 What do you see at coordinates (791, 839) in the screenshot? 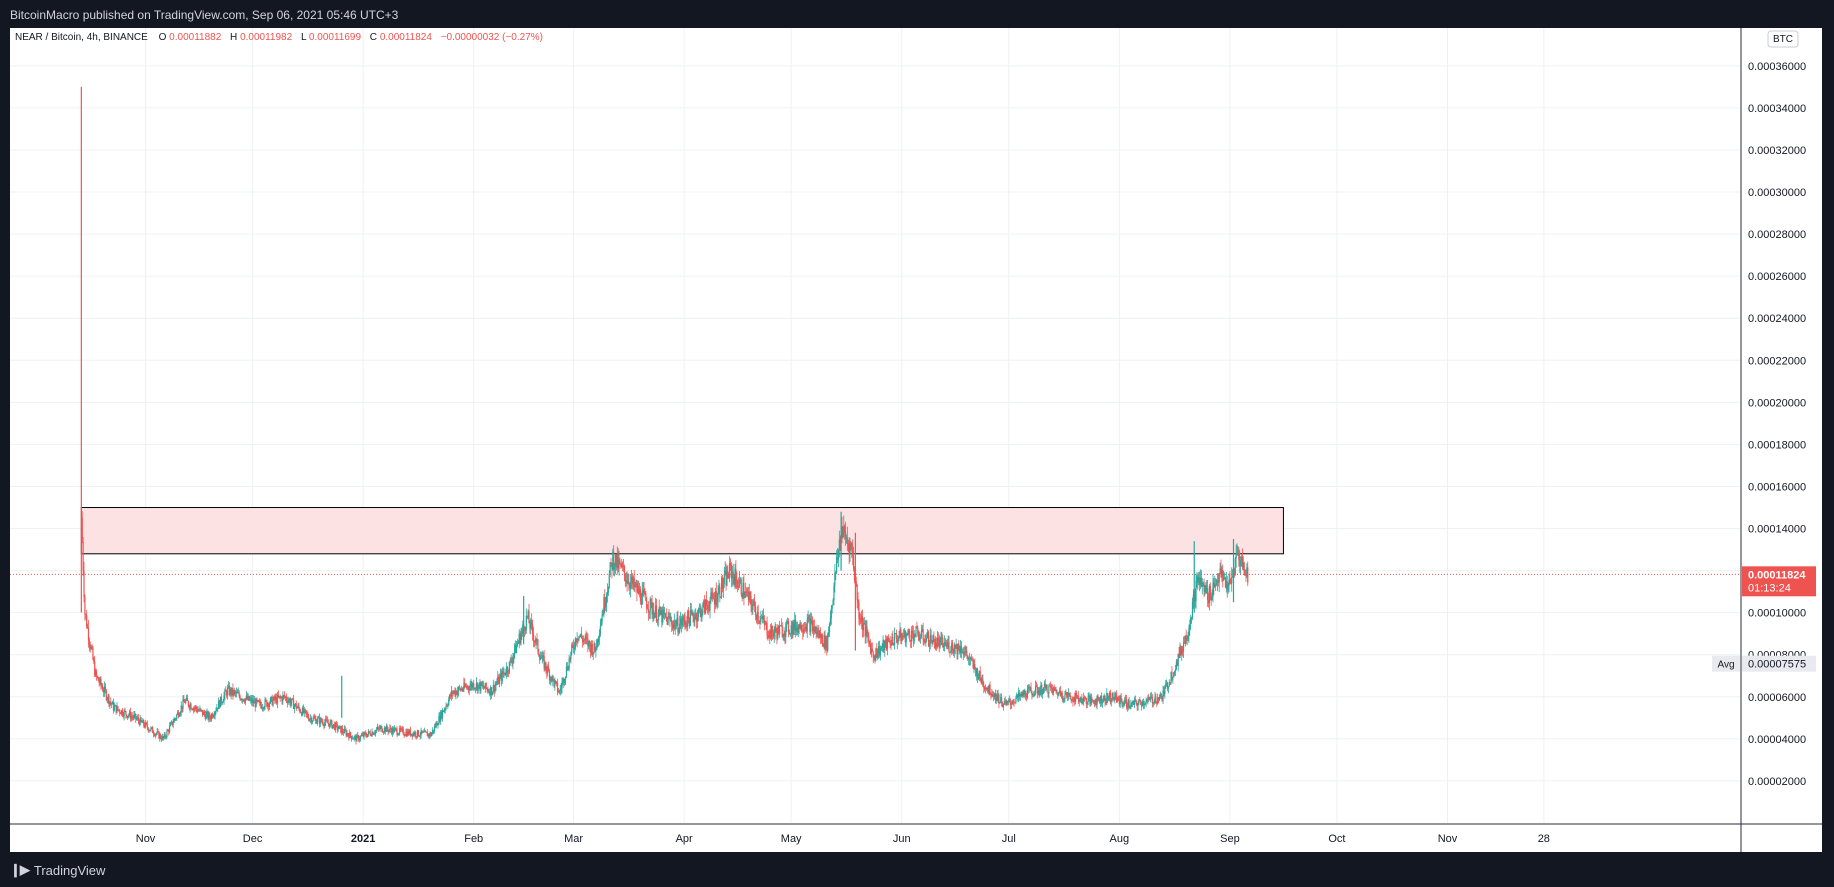
I see `x-tick-label: May` at bounding box center [791, 839].